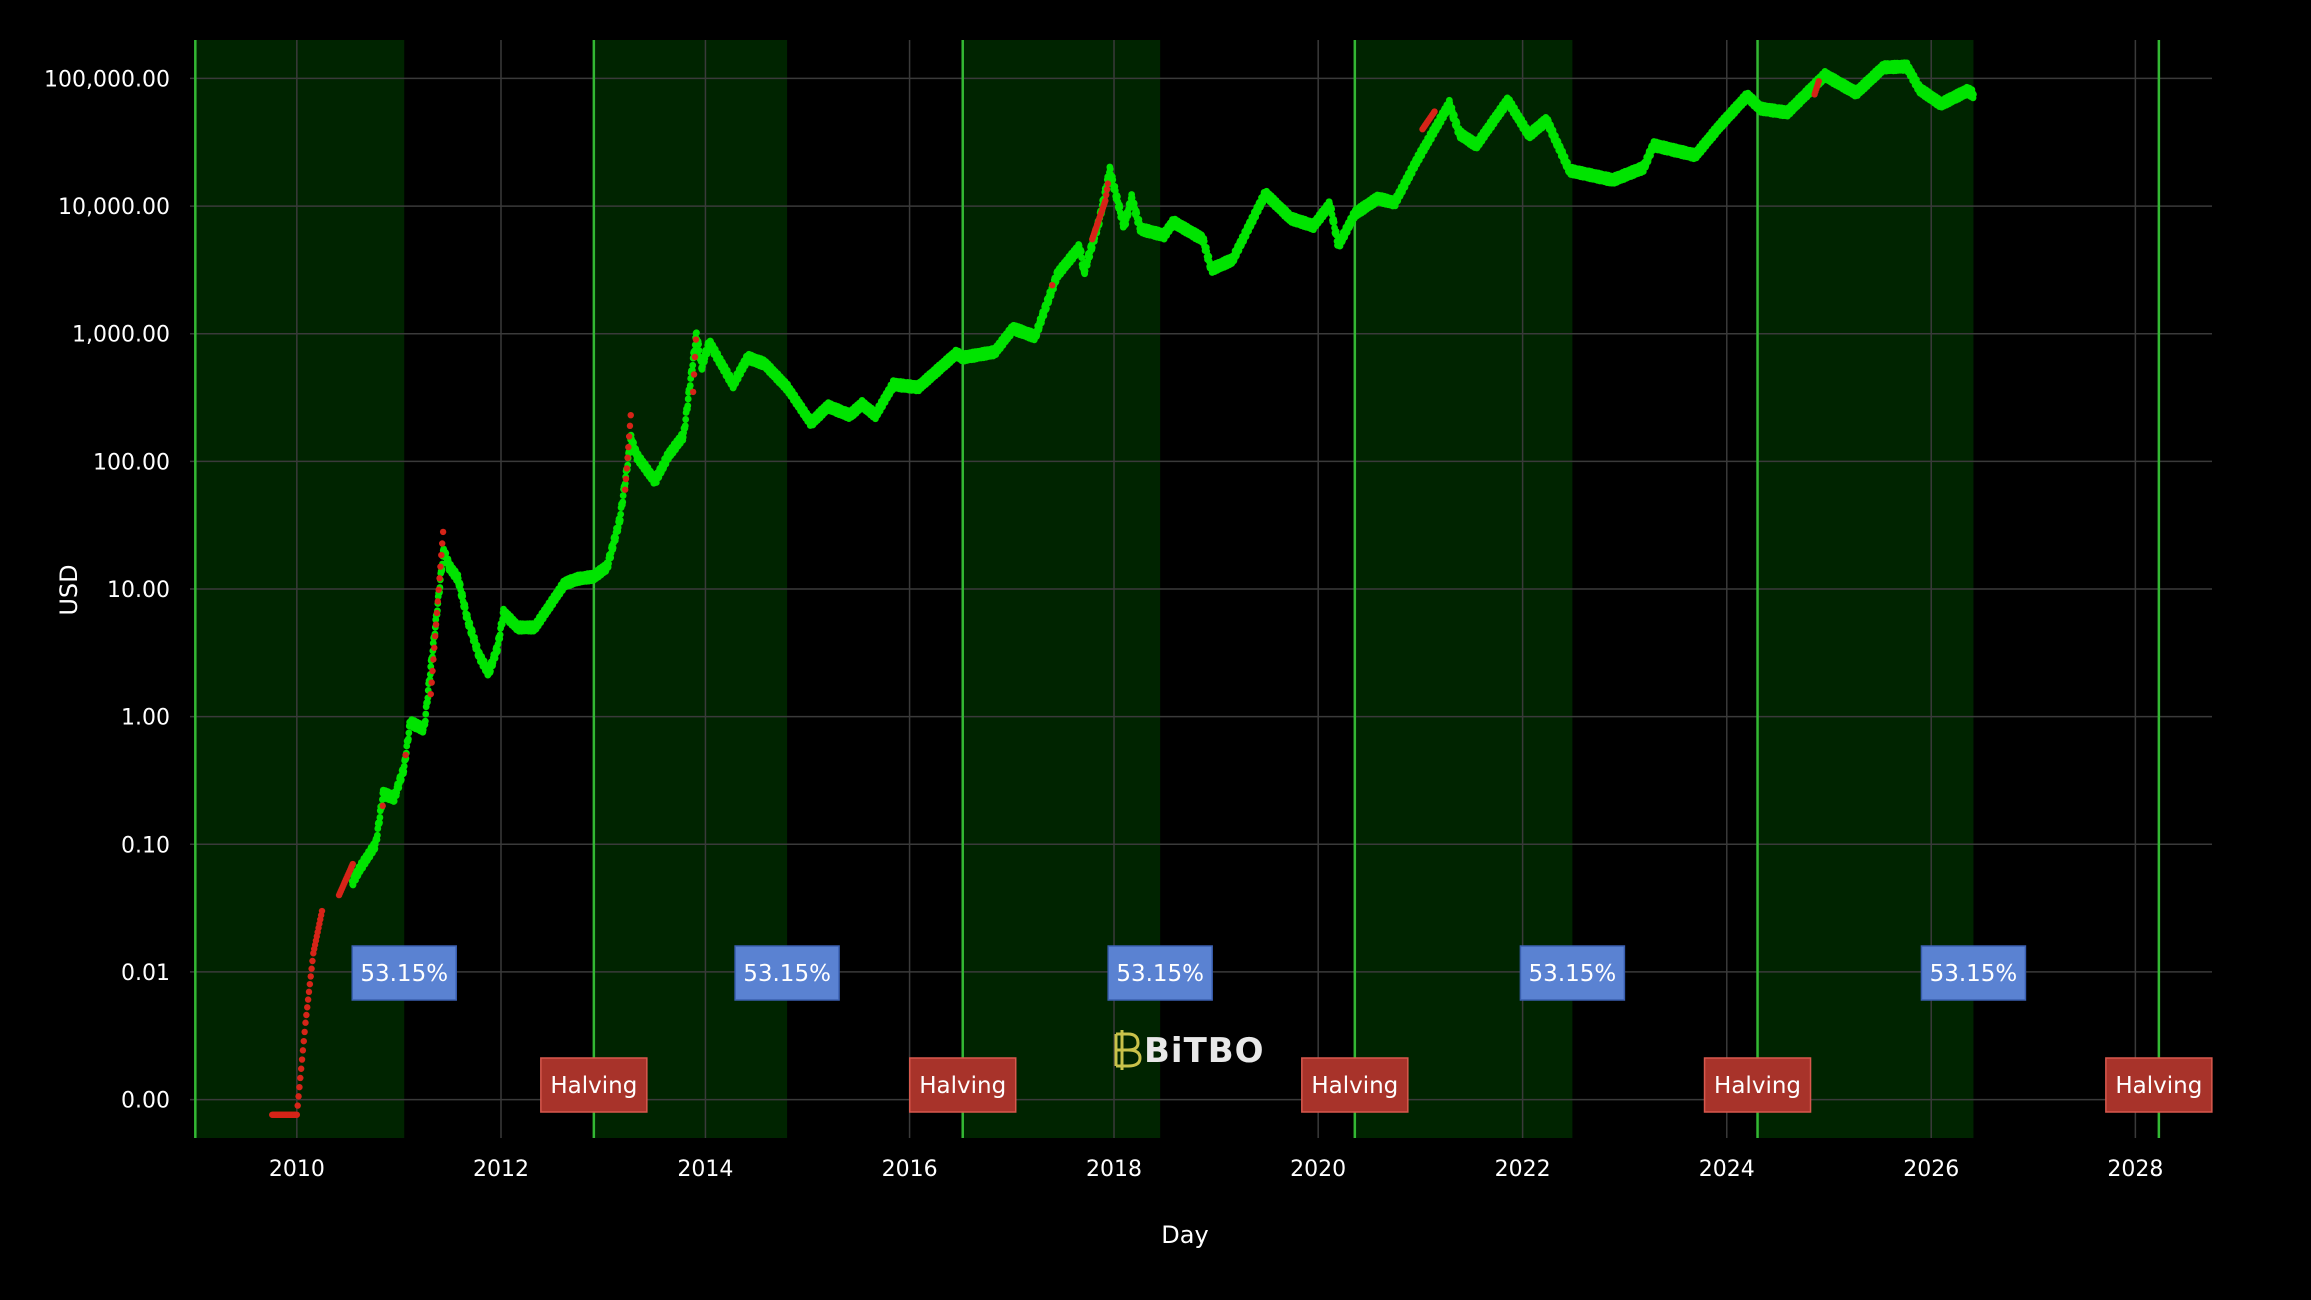 The height and width of the screenshot is (1300, 2311). Describe the element at coordinates (107, 79) in the screenshot. I see `y-tick-label: 100,000.00` at that location.